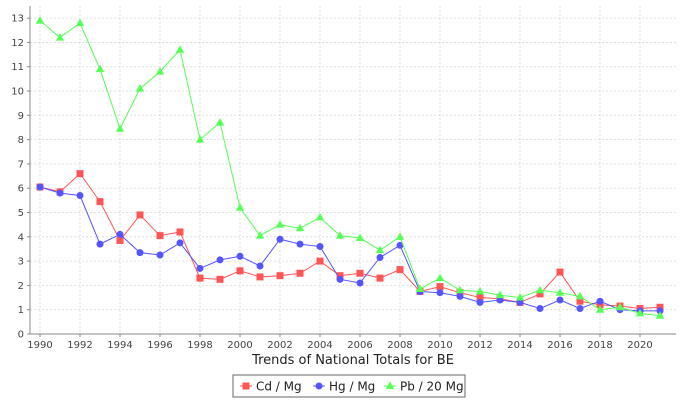 The height and width of the screenshot is (400, 700). What do you see at coordinates (239, 345) in the screenshot?
I see `x-tick-label: 2000` at bounding box center [239, 345].